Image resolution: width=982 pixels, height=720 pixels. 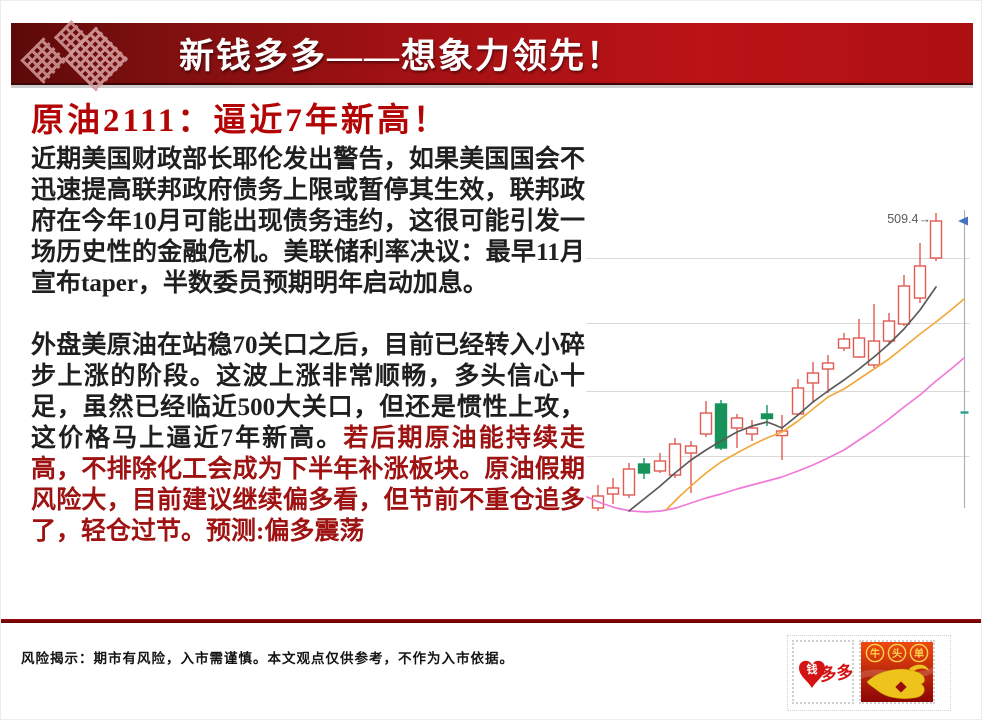 I want to click on qianduoduo-logo-icon: 钱 多多, so click(x=826, y=674).